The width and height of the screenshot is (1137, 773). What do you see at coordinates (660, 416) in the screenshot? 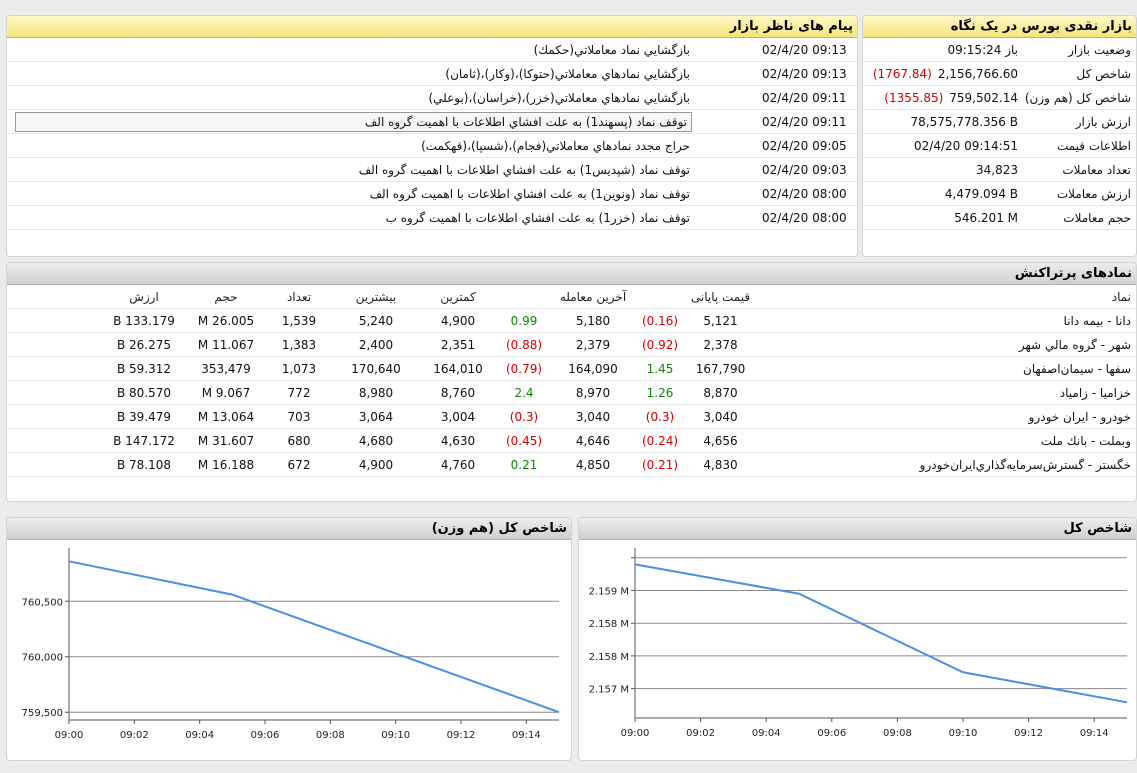
I see `close-change: (0.3)` at bounding box center [660, 416].